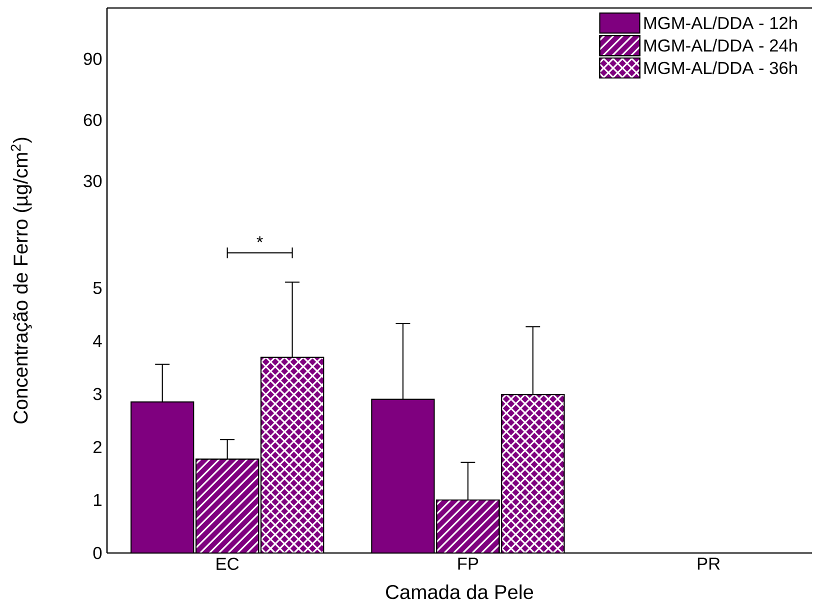 This screenshot has height=615, width=816. I want to click on legend-label: MGM-AL/DDA - 36h, so click(720, 67).